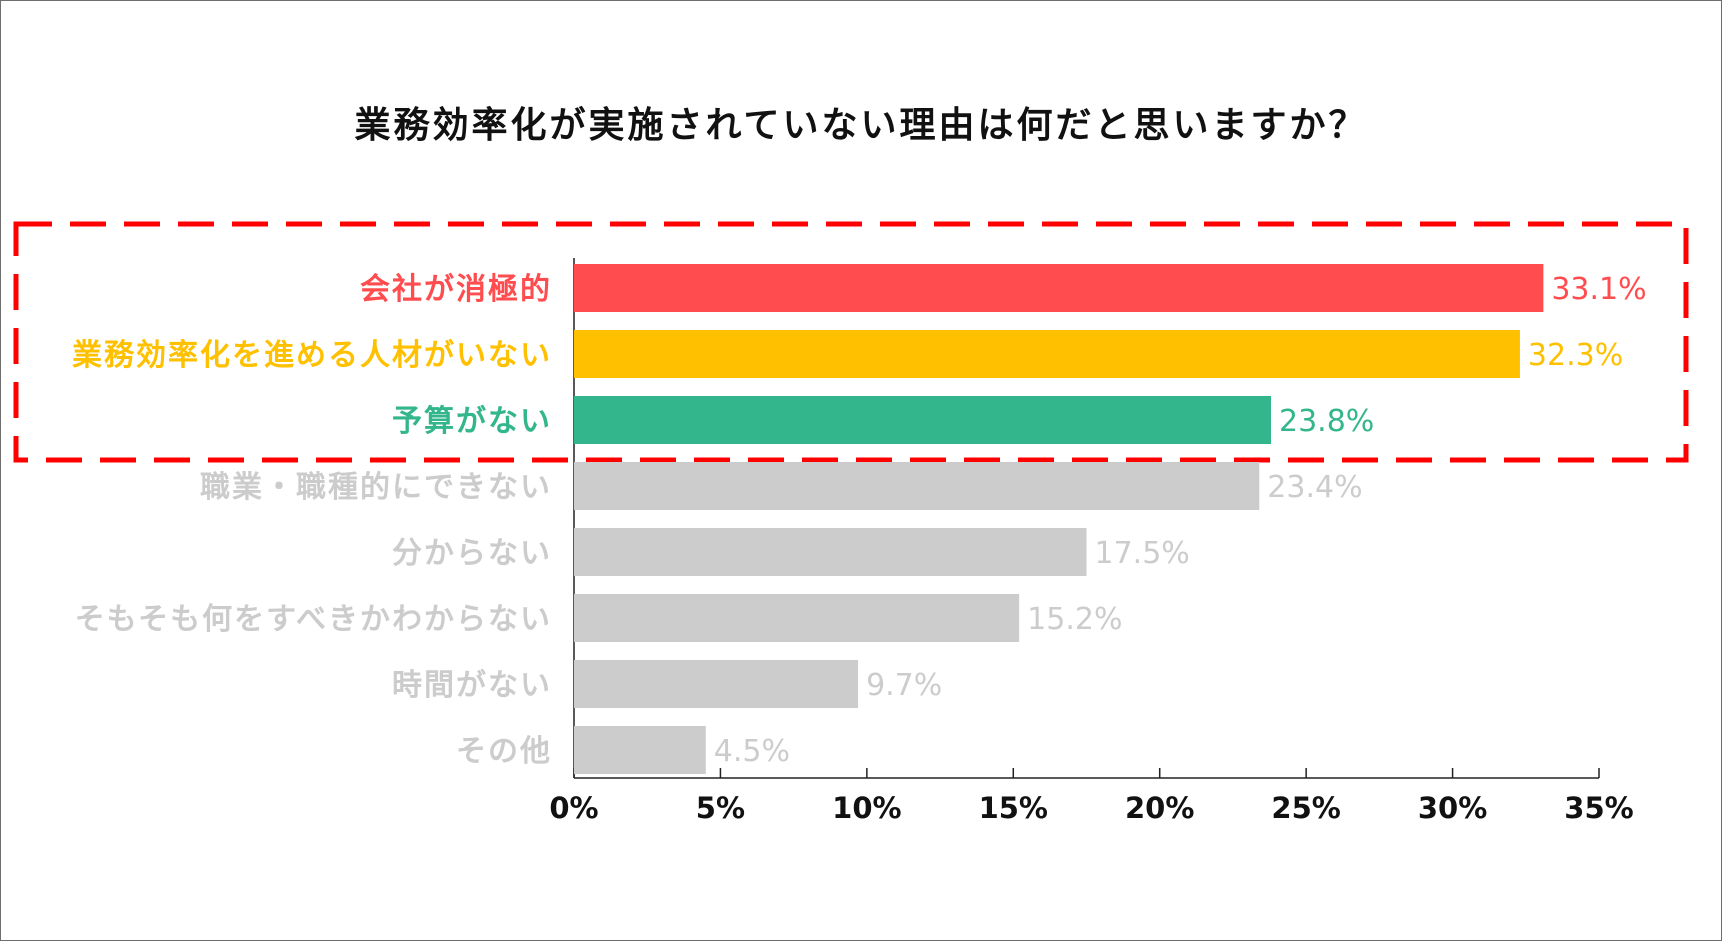 This screenshot has height=941, width=1722. What do you see at coordinates (1159, 808) in the screenshot?
I see `x-tick-label: 20%` at bounding box center [1159, 808].